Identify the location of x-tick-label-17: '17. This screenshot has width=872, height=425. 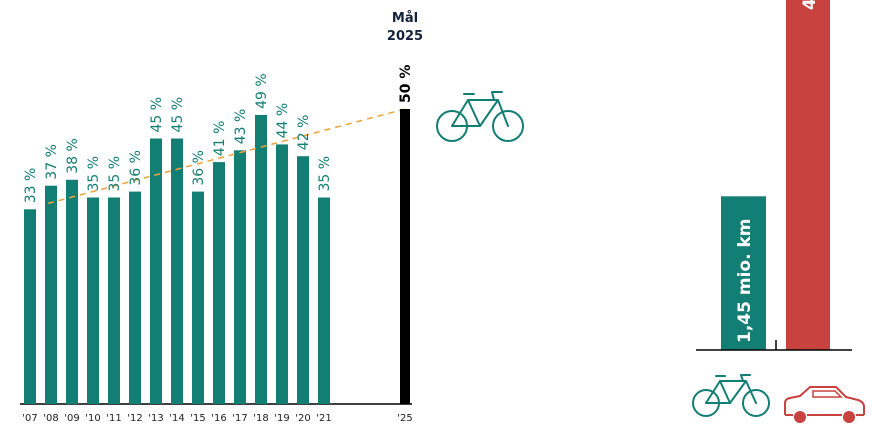
(239, 418).